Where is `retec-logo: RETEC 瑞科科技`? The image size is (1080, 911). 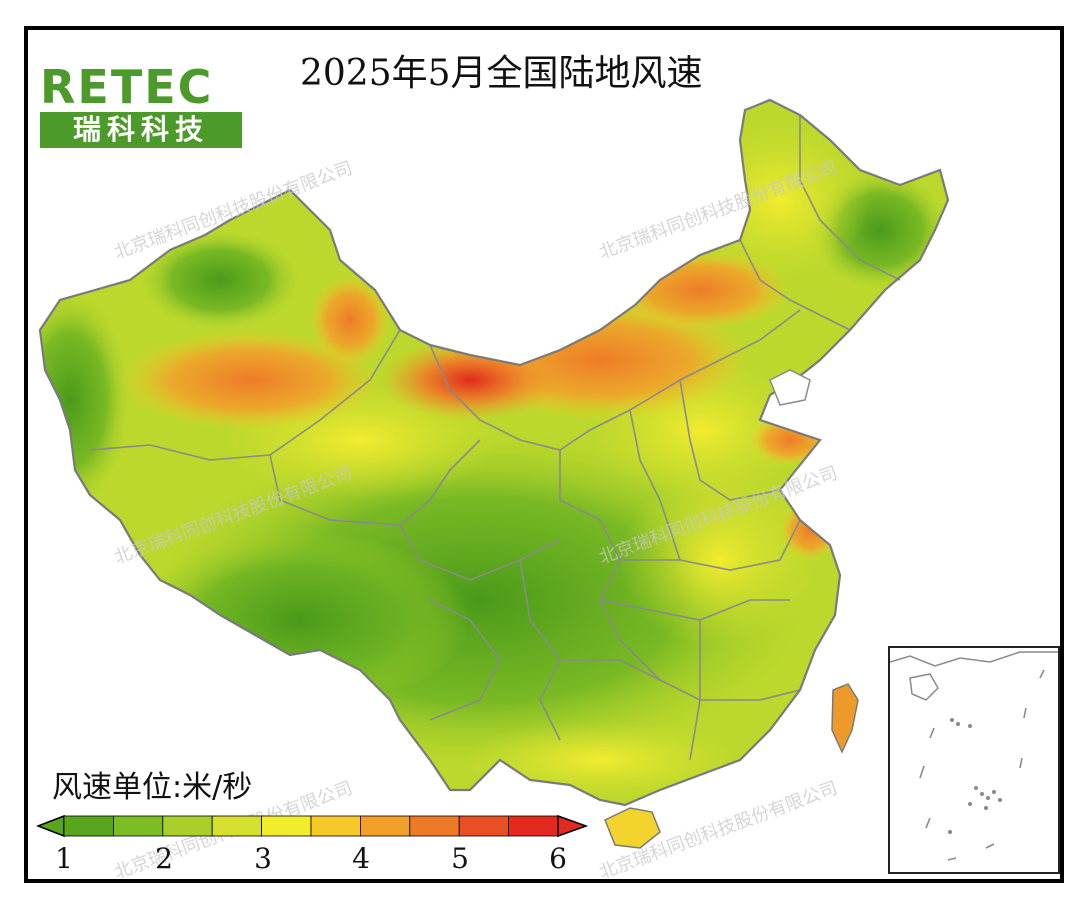 retec-logo: RETEC 瑞科科技 is located at coordinates (143, 105).